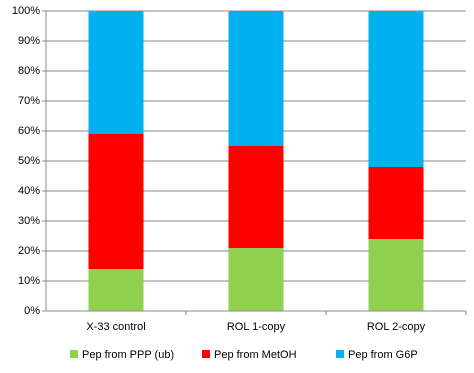 The image size is (474, 373). Describe the element at coordinates (29, 221) in the screenshot. I see `y-tick-label: 30%` at that location.